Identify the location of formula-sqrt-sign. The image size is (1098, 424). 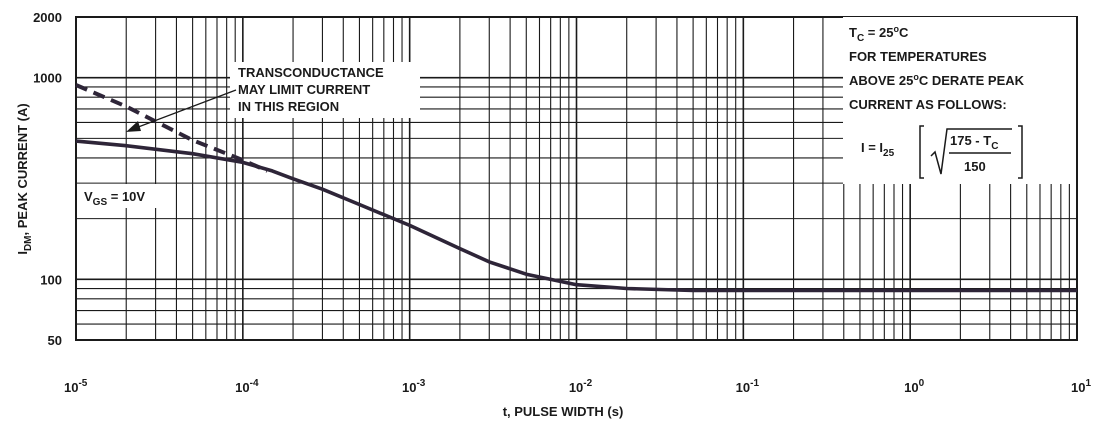
(971, 151).